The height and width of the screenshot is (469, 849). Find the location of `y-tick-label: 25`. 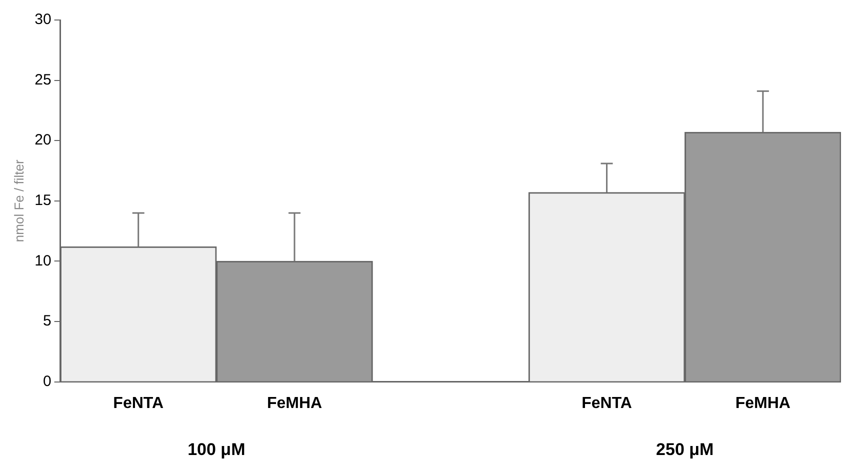

y-tick-label: 25 is located at coordinates (43, 79).